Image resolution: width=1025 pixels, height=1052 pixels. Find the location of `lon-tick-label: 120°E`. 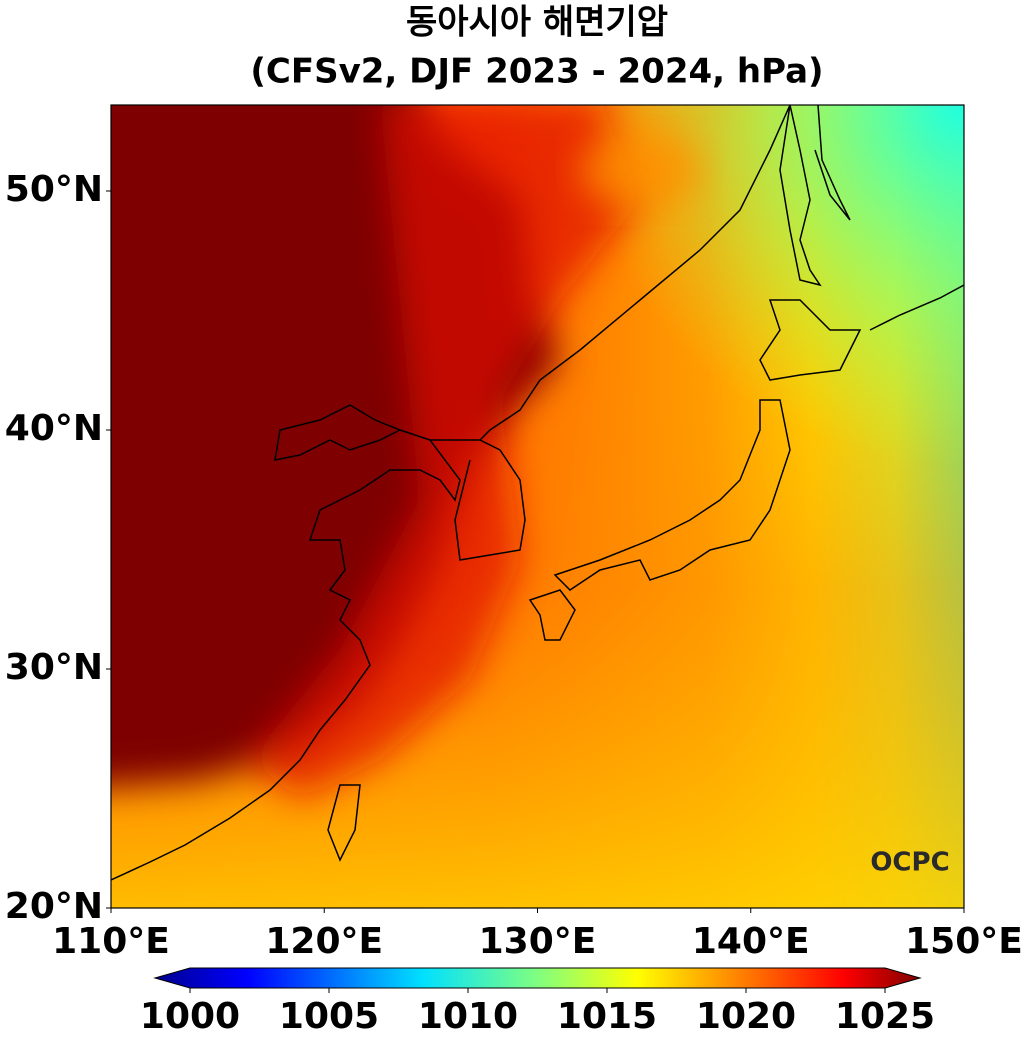

lon-tick-label: 120°E is located at coordinates (324, 941).